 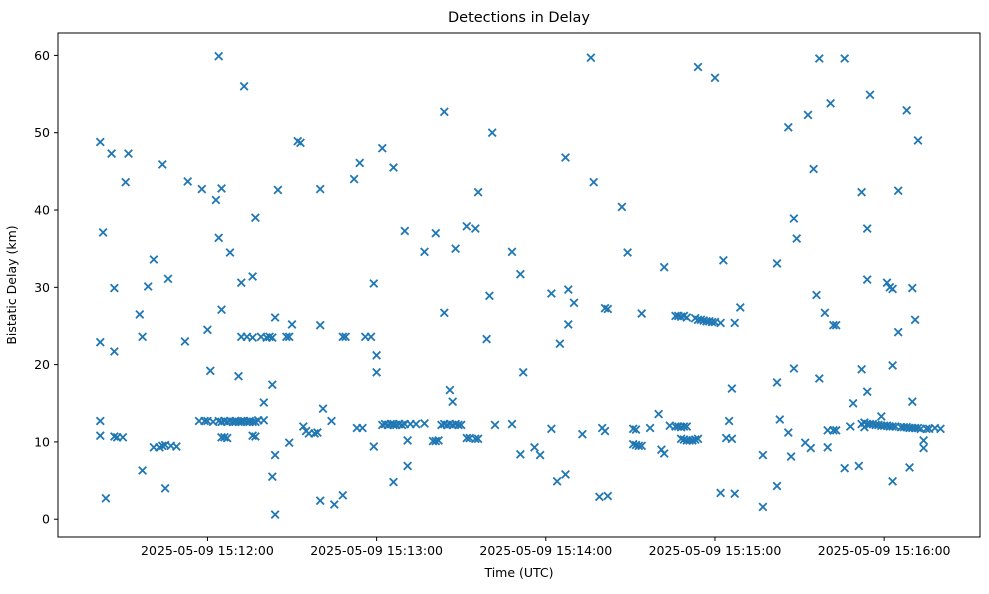 What do you see at coordinates (42, 287) in the screenshot?
I see `y-tick-label: 30` at bounding box center [42, 287].